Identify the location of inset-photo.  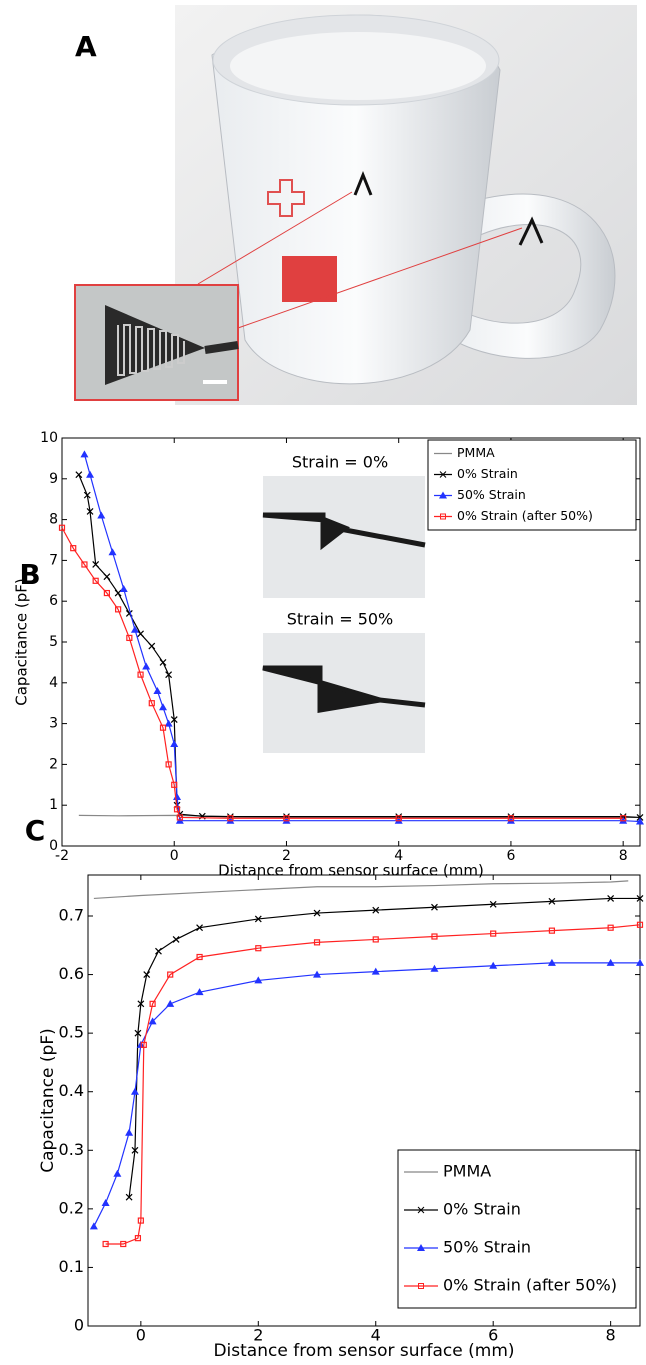
(344, 614).